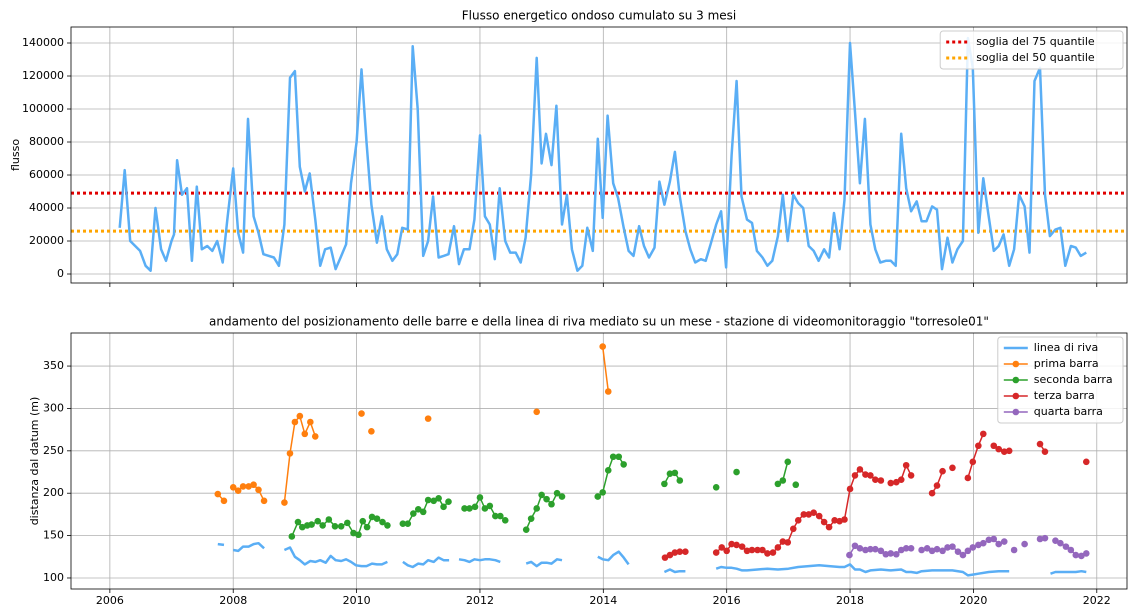 The width and height of the screenshot is (1129, 610). I want to click on legend-label: quarta barra, so click(1068, 411).